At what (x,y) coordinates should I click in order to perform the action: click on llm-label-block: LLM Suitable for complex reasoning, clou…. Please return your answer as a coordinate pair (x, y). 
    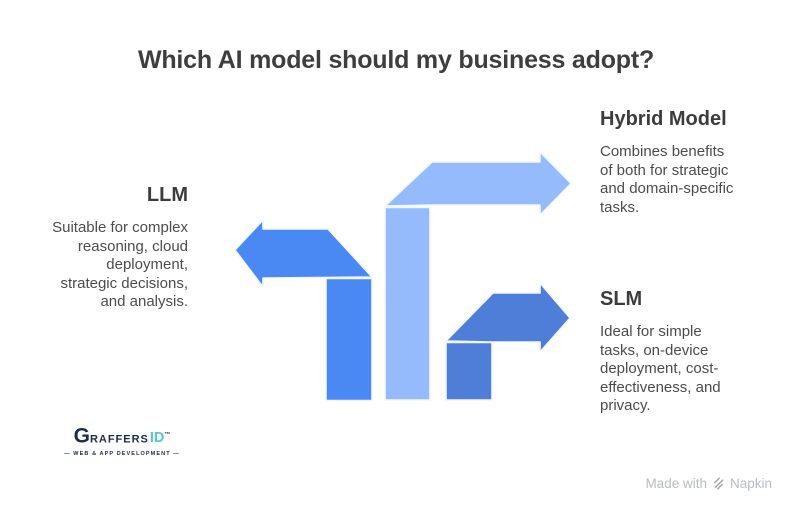
    Looking at the image, I should click on (120, 247).